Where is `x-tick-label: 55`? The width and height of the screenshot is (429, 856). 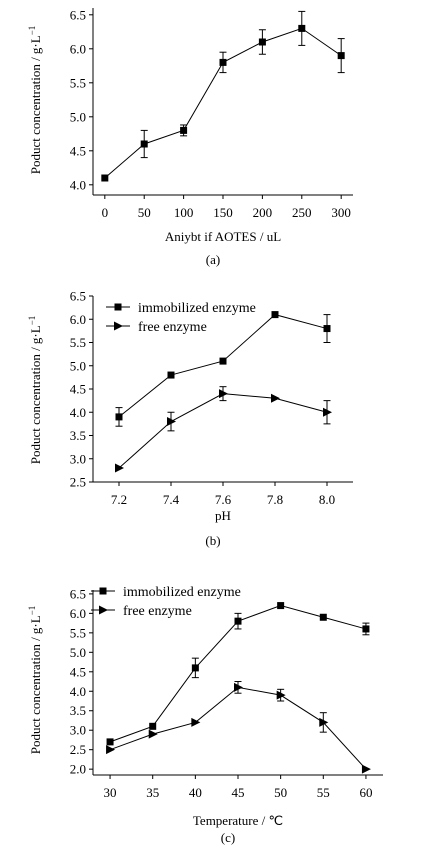 x-tick-label: 55 is located at coordinates (323, 792).